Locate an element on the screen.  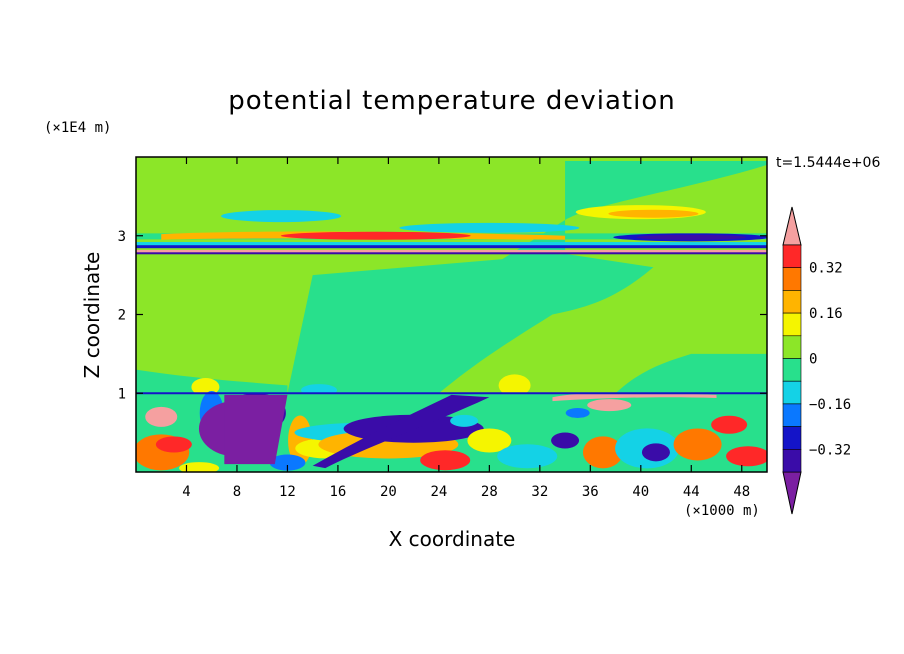
x-tick-label: 20 is located at coordinates (388, 492).